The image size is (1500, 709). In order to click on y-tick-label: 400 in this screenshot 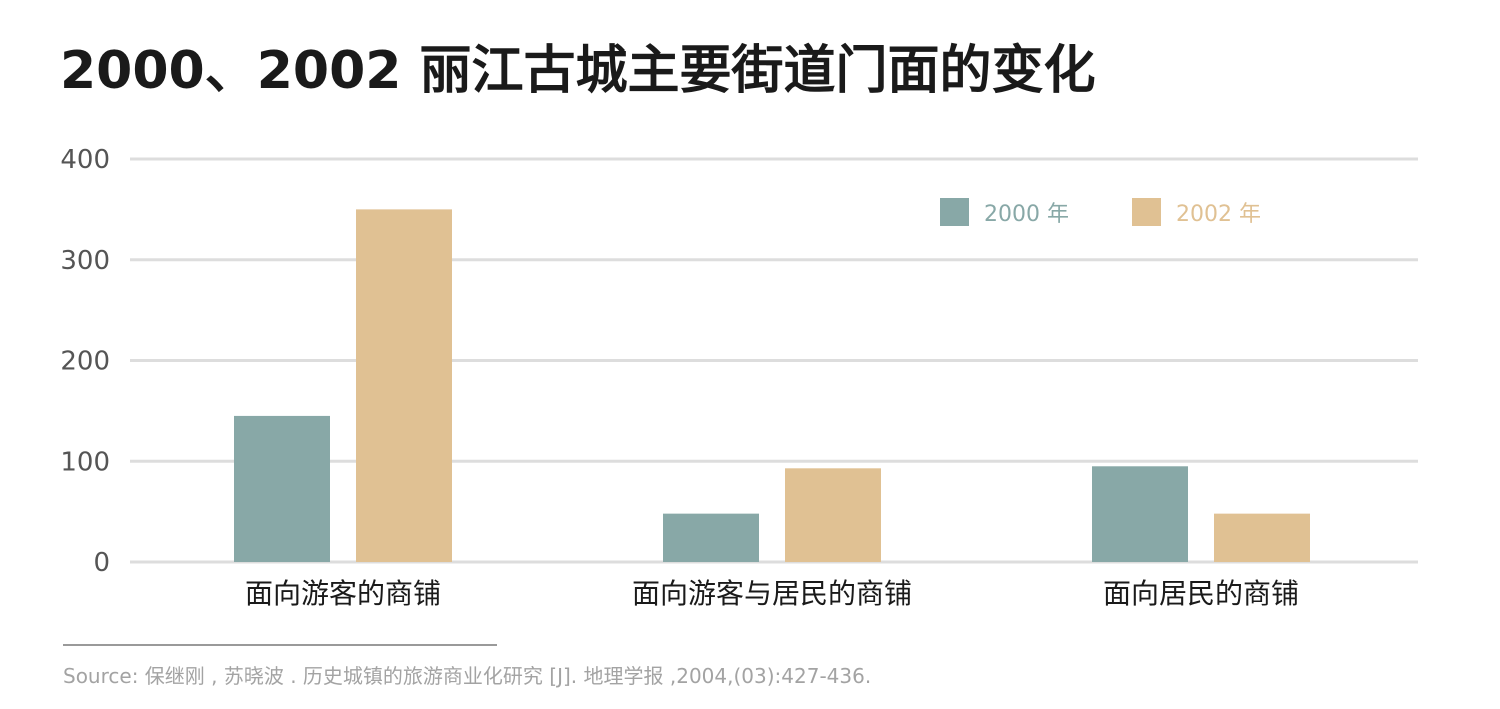, I will do `click(85, 160)`.